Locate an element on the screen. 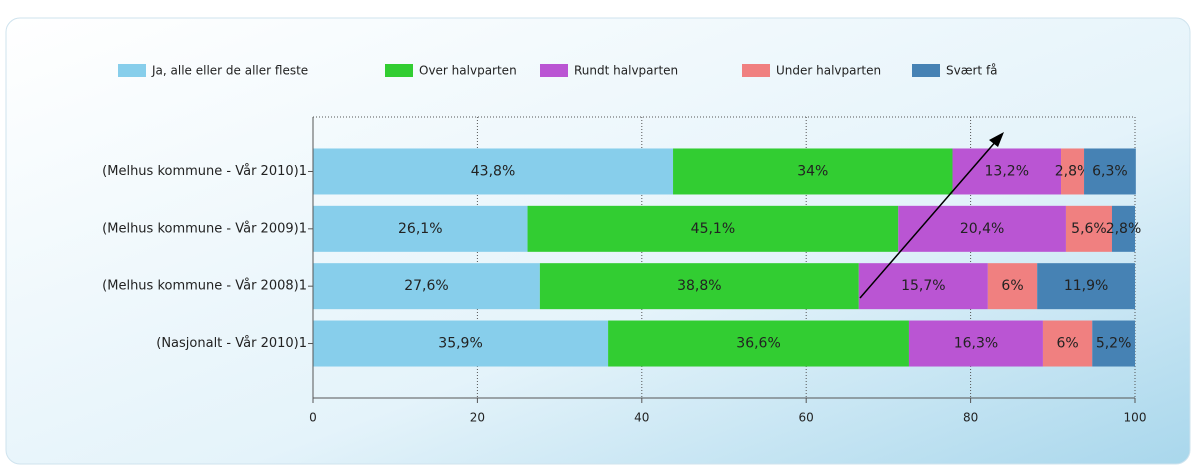 Image resolution: width=1197 pixels, height=472 pixels. value-label: 16,3% is located at coordinates (976, 344).